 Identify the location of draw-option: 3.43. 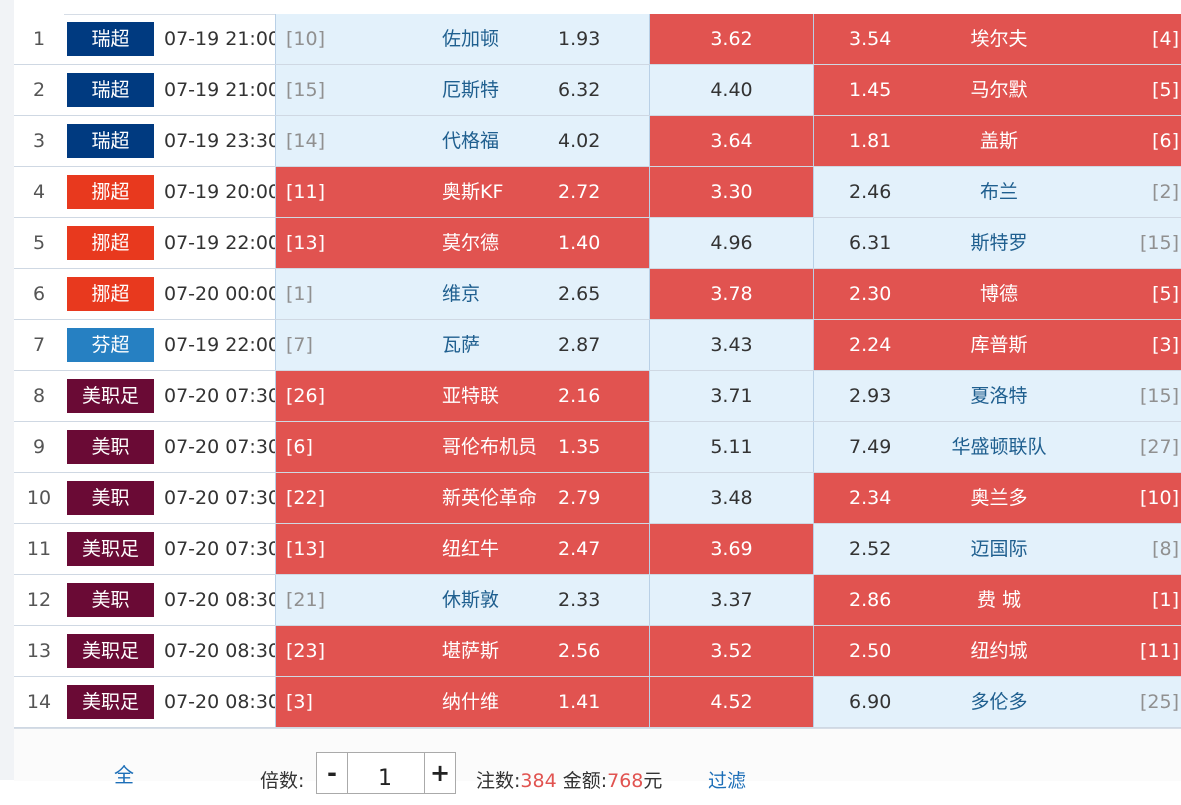
(731, 345).